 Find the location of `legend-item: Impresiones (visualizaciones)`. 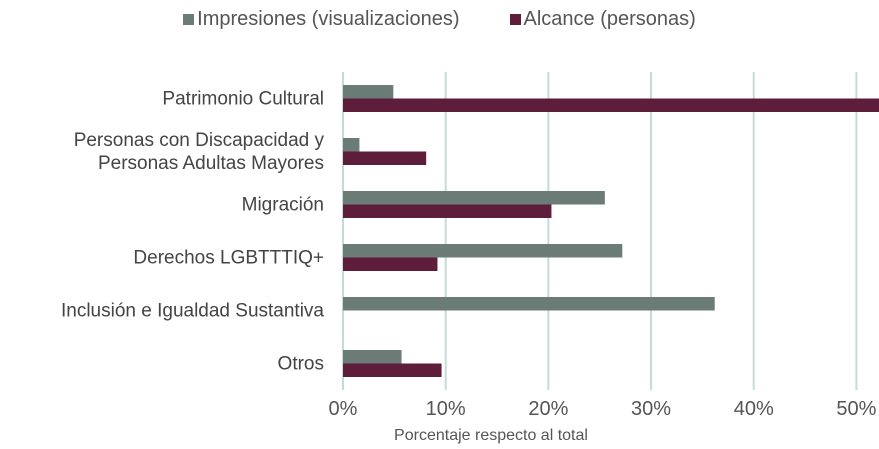

legend-item: Impresiones (visualizaciones) is located at coordinates (321, 19).